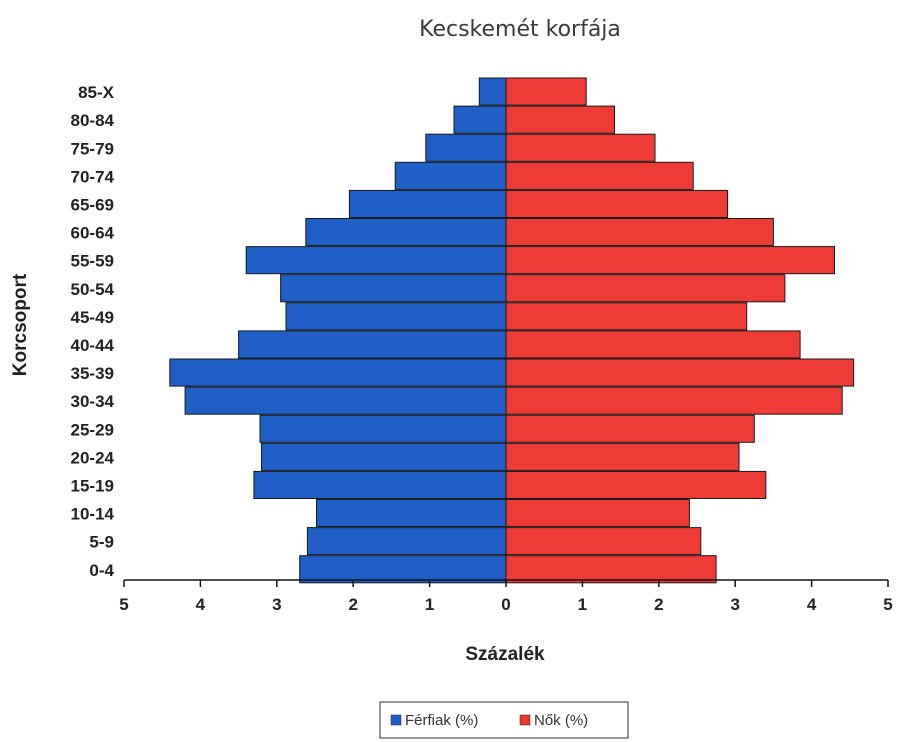  What do you see at coordinates (92, 317) in the screenshot?
I see `category-label-45-49: 45-49` at bounding box center [92, 317].